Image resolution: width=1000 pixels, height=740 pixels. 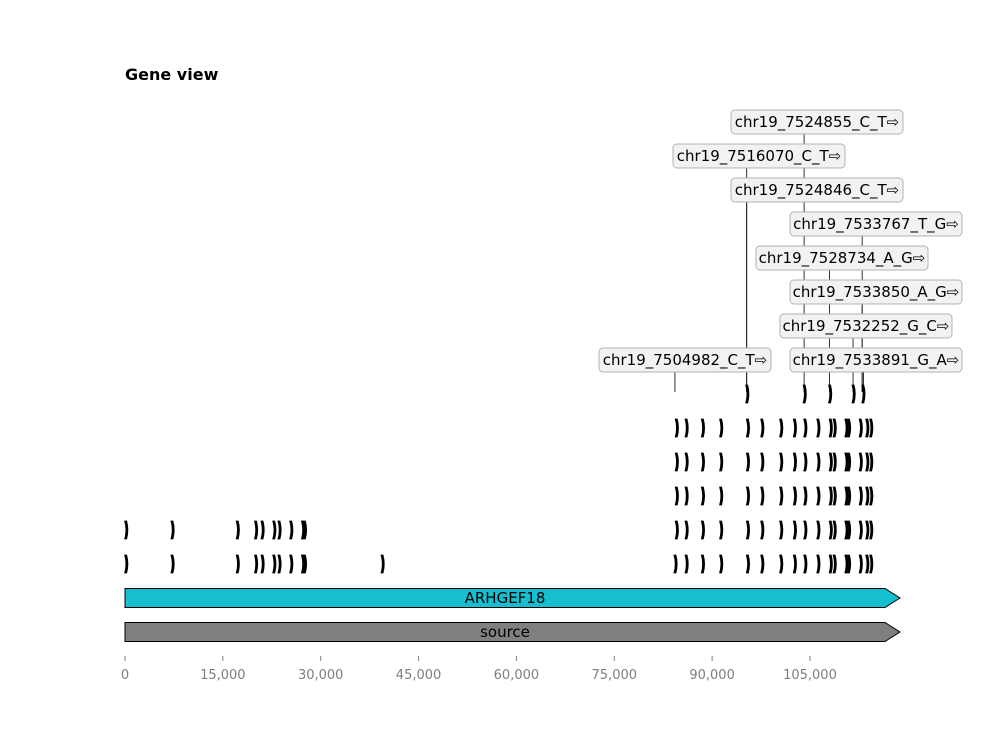 I want to click on variant-label-text: chr19_7524855_C_T⇨, so click(x=817, y=122).